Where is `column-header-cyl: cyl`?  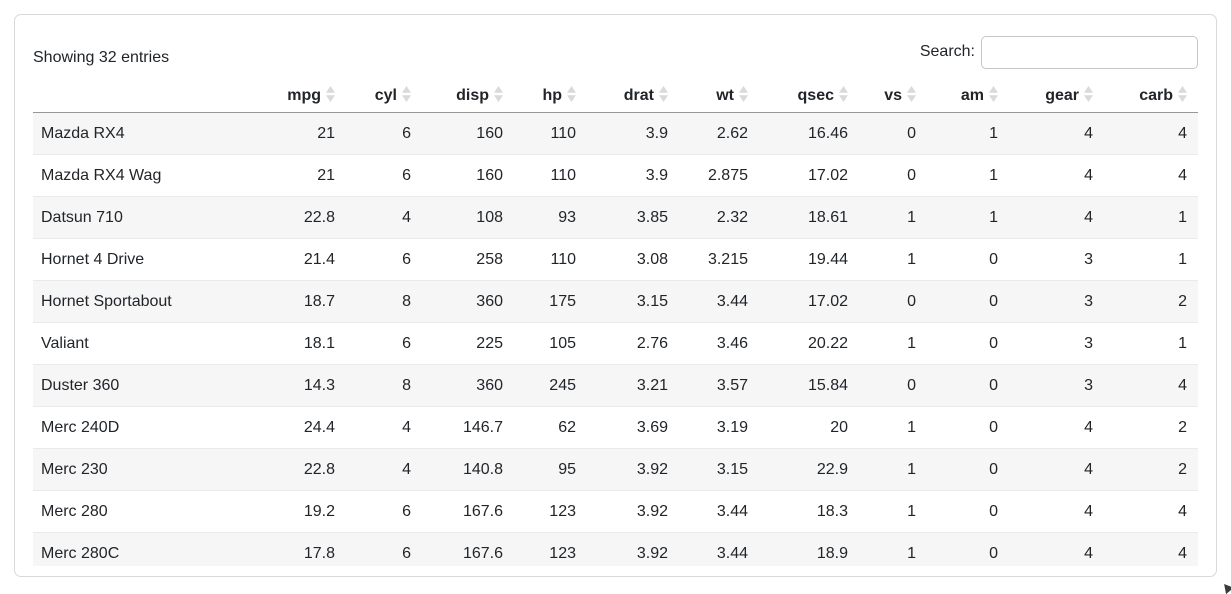
column-header-cyl: cyl is located at coordinates (385, 95).